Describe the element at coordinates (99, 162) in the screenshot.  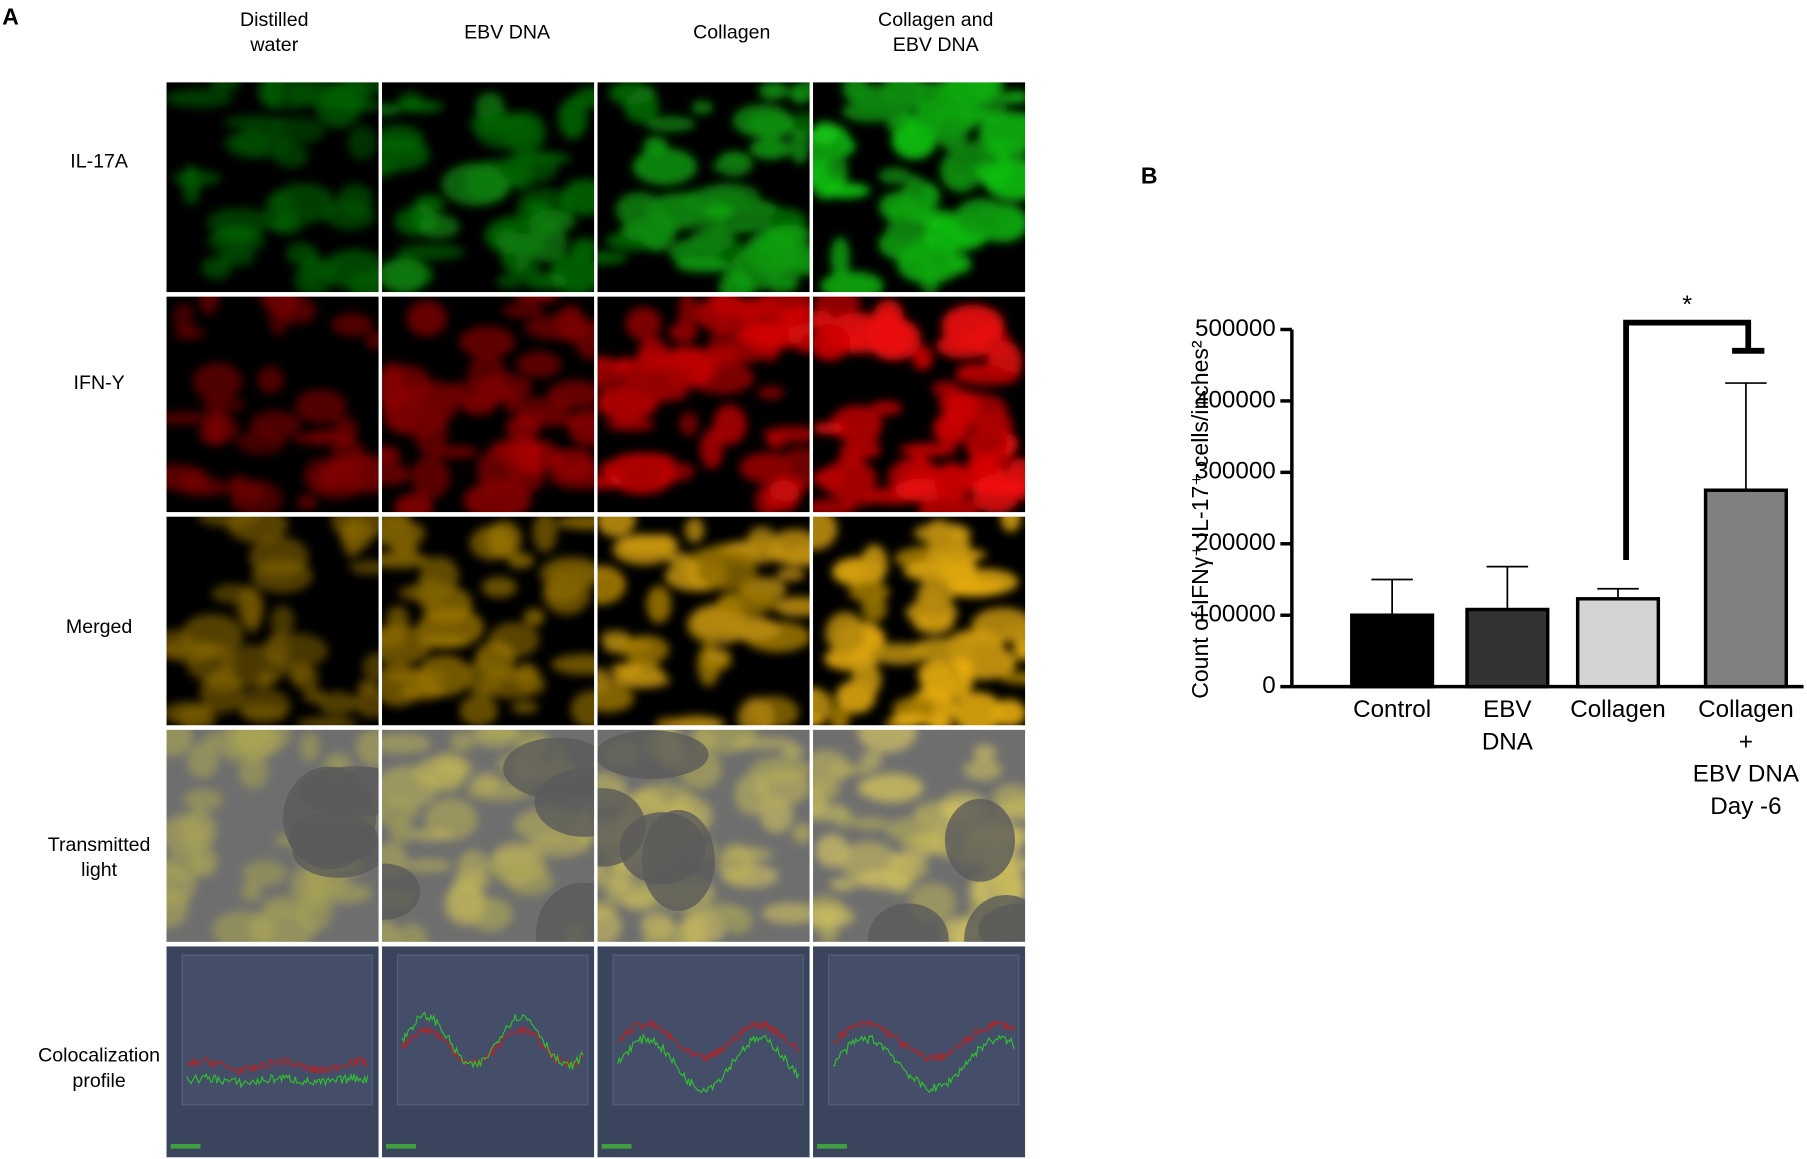
I see `row-label: IL-17A` at that location.